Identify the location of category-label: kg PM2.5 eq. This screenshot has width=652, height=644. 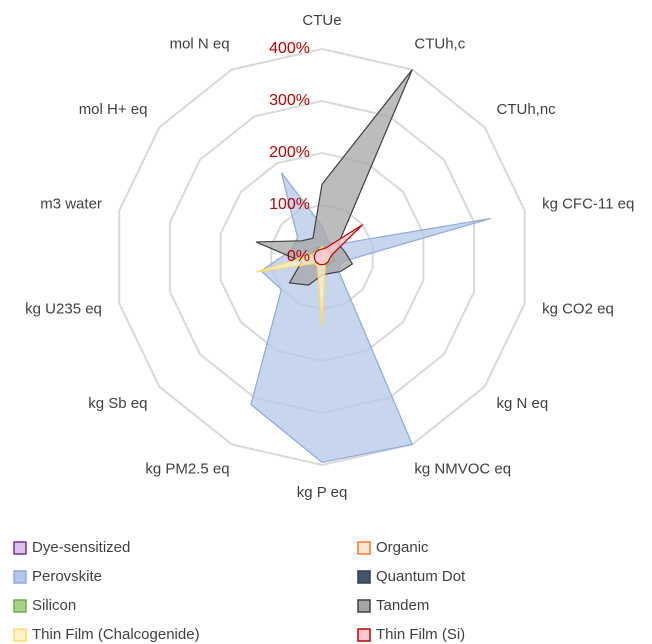
(187, 469).